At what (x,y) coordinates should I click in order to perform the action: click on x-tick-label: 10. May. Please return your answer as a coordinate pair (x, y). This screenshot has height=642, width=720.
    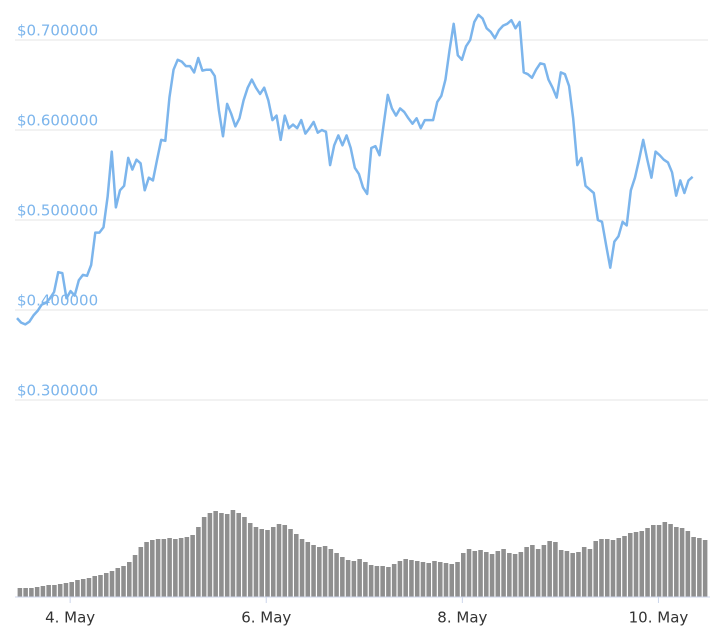
    Looking at the image, I should click on (659, 618).